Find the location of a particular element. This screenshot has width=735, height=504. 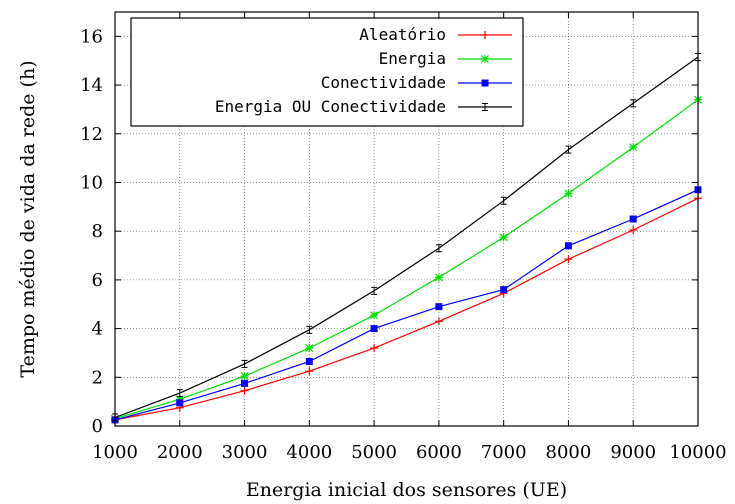

x-tick-label: 1000 is located at coordinates (115, 452).